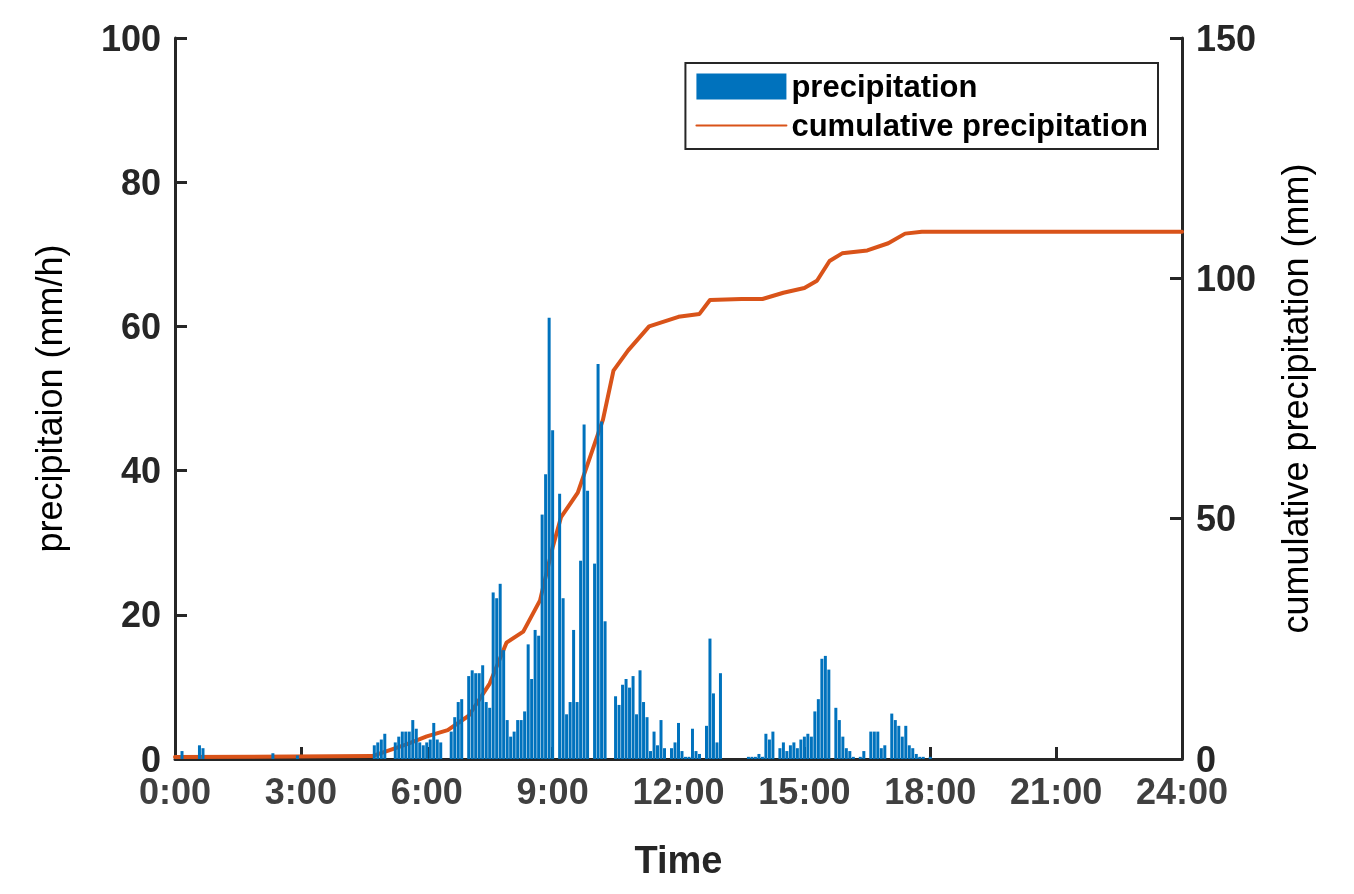  Describe the element at coordinates (140, 615) in the screenshot. I see `y-tick-label: 20` at that location.